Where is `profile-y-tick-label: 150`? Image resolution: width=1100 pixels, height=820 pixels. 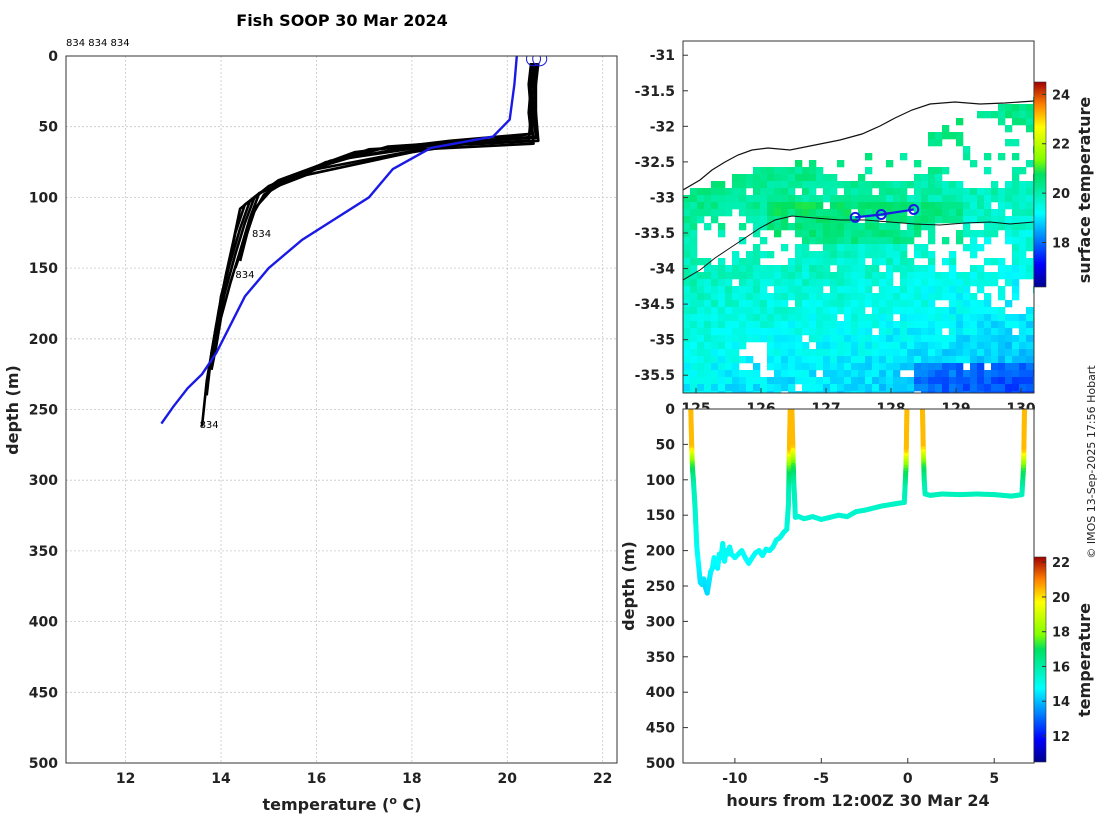 profile-y-tick-label: 150 is located at coordinates (43, 269).